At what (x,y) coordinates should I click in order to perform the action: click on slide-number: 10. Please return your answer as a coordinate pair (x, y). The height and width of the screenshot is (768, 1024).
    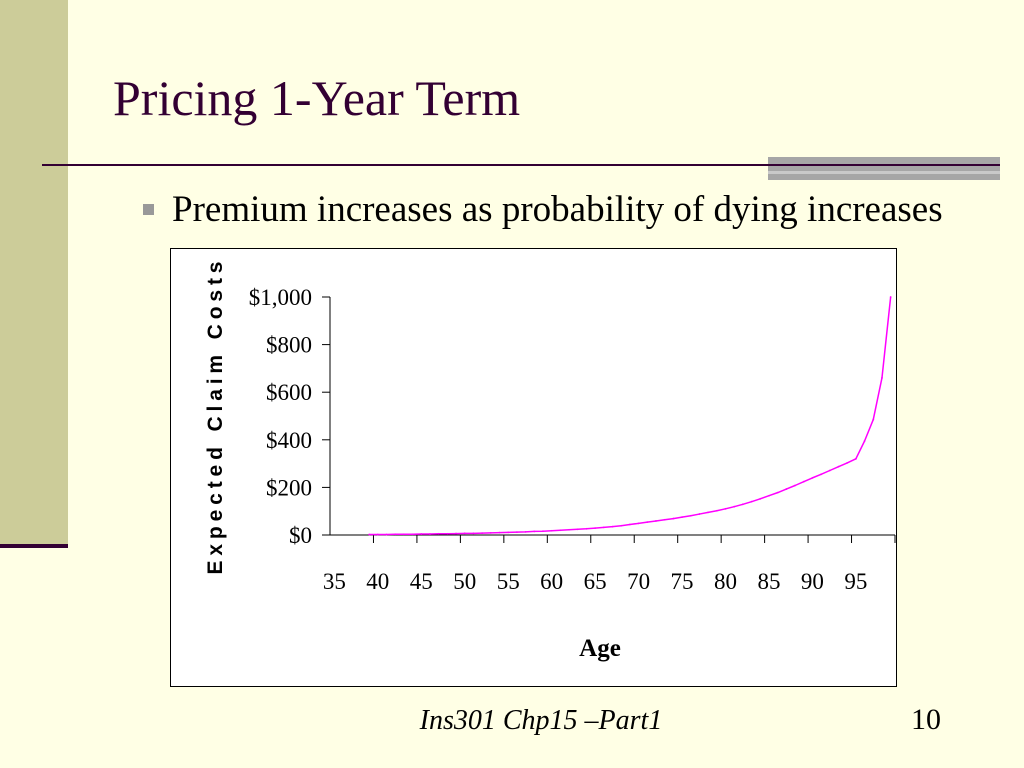
    Looking at the image, I should click on (926, 719).